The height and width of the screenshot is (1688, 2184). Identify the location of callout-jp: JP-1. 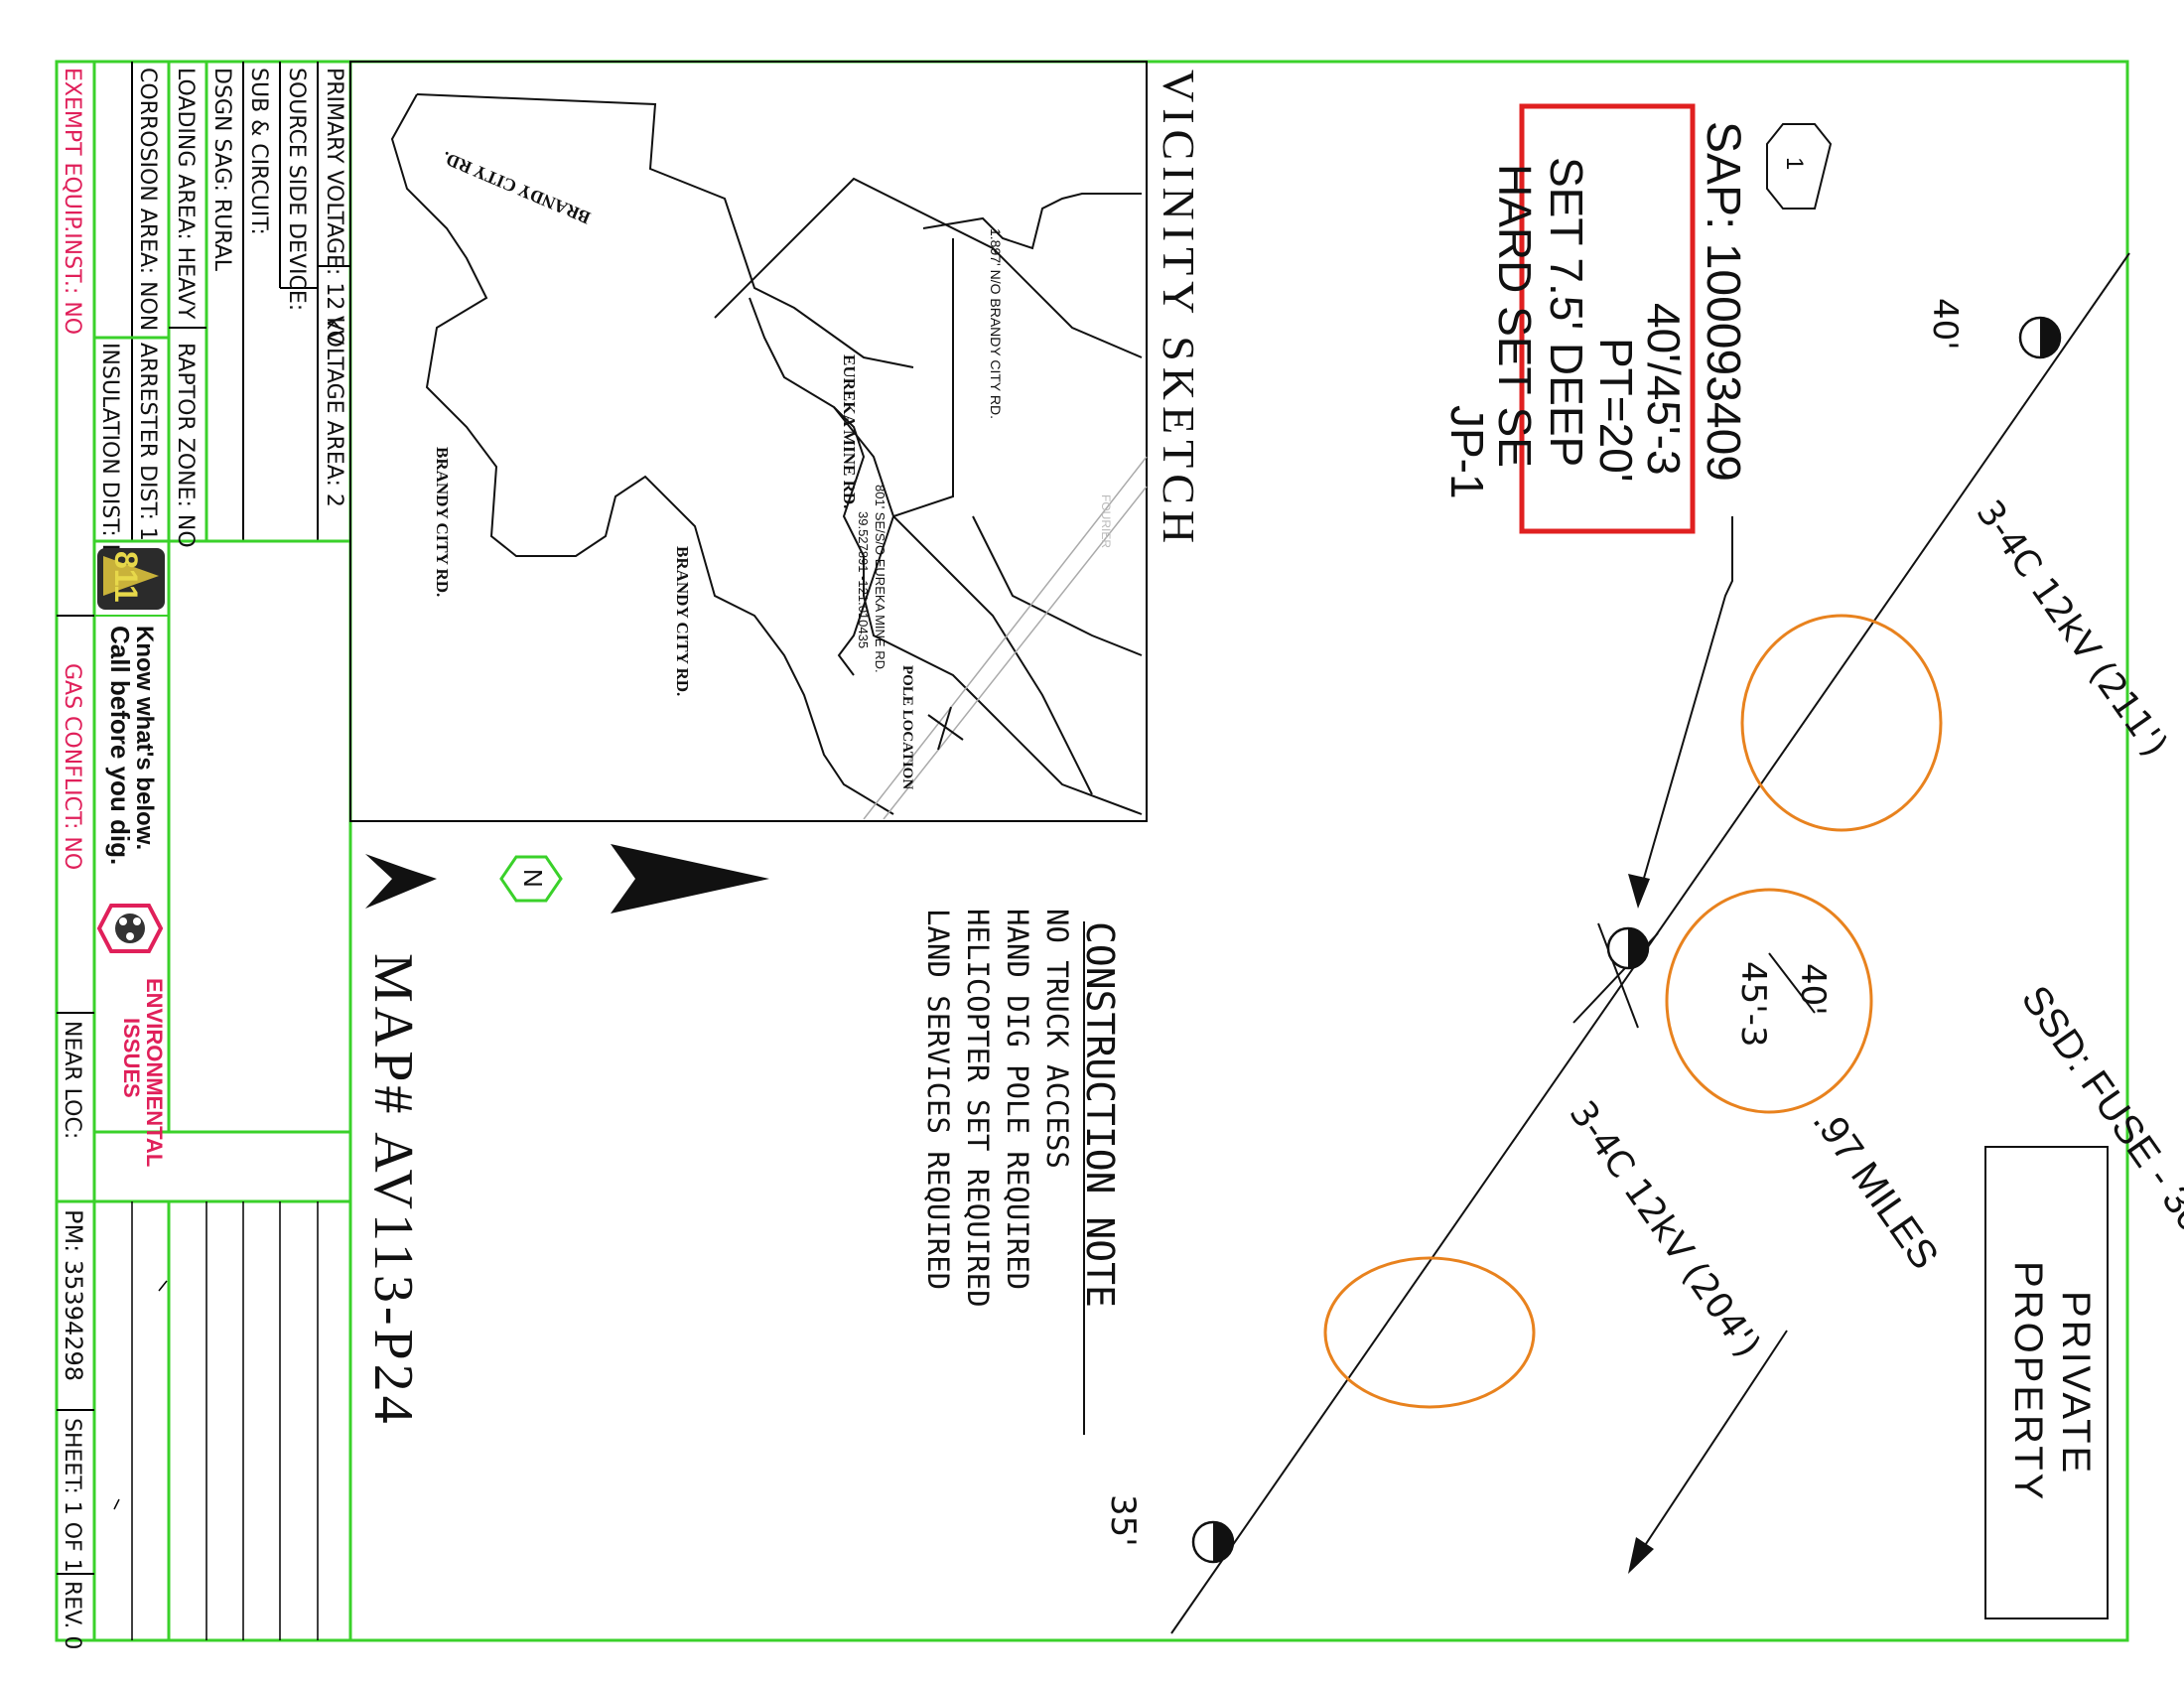
(1467, 452).